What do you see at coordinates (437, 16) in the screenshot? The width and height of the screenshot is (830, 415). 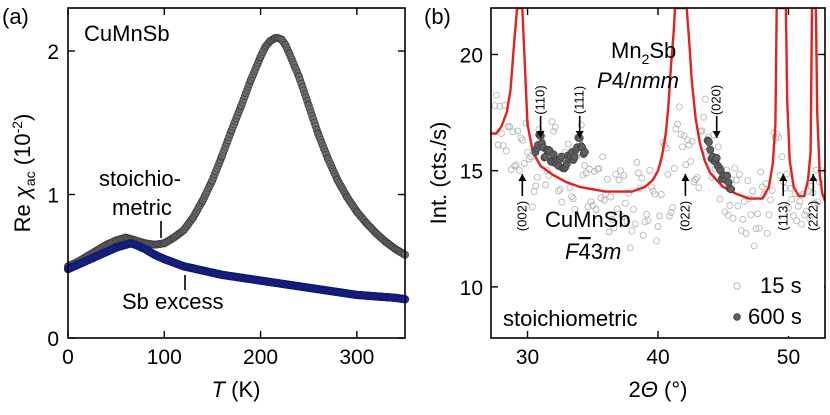 I see `panel-b-label: (b)` at bounding box center [437, 16].